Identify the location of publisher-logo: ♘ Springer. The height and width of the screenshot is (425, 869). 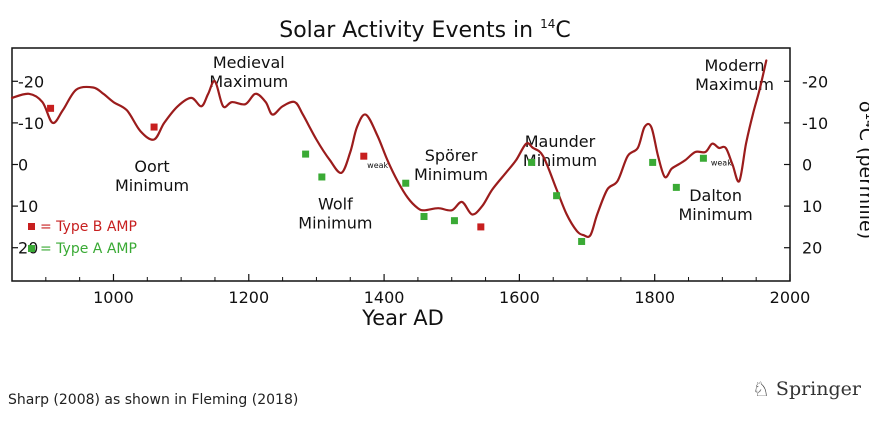
(806, 389).